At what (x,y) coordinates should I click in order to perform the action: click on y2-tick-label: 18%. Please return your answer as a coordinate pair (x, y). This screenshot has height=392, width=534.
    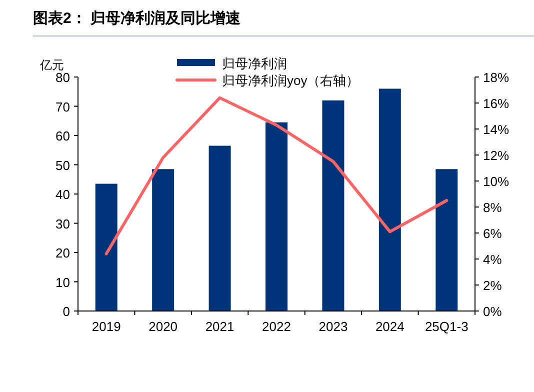
    Looking at the image, I should click on (496, 77).